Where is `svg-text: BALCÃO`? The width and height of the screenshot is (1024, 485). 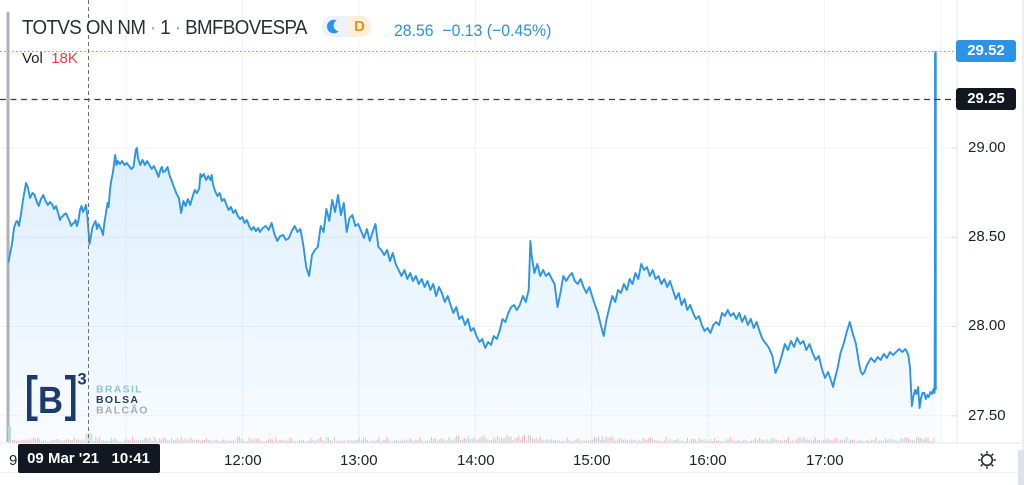 svg-text: BALCÃO is located at coordinates (122, 410).